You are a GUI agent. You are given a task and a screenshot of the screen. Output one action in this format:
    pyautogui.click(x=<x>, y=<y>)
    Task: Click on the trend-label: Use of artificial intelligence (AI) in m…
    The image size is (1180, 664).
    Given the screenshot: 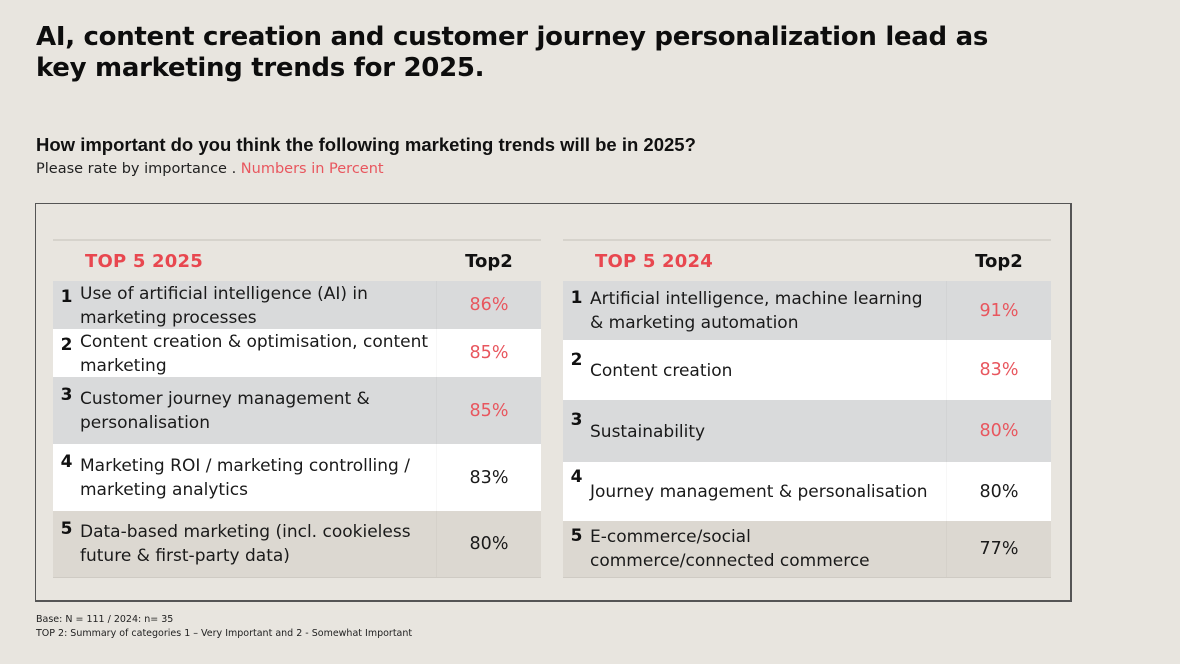 What is the action you would take?
    pyautogui.click(x=224, y=306)
    